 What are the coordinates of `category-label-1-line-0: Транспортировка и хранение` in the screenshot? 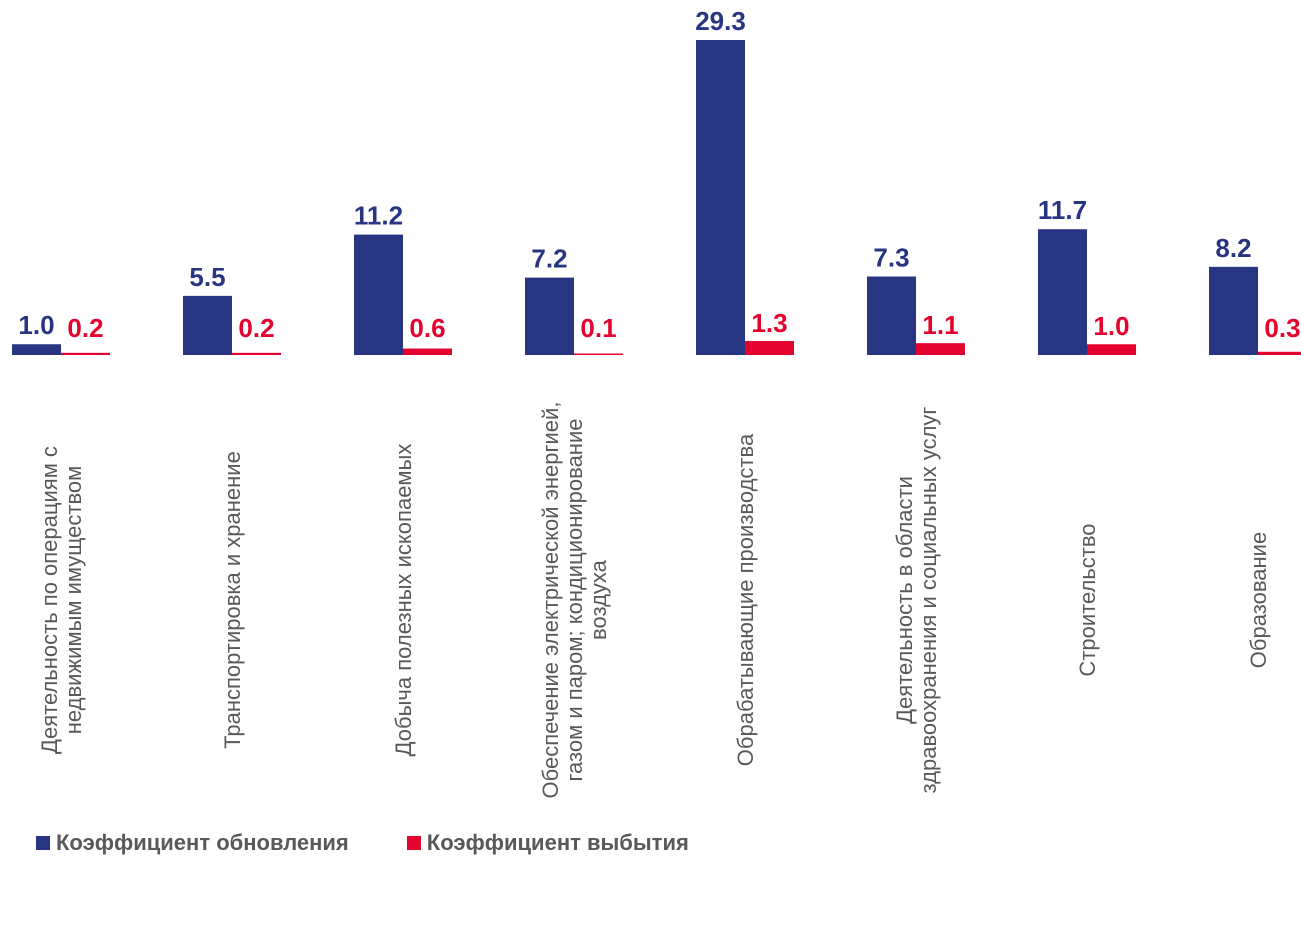 It's located at (232, 600).